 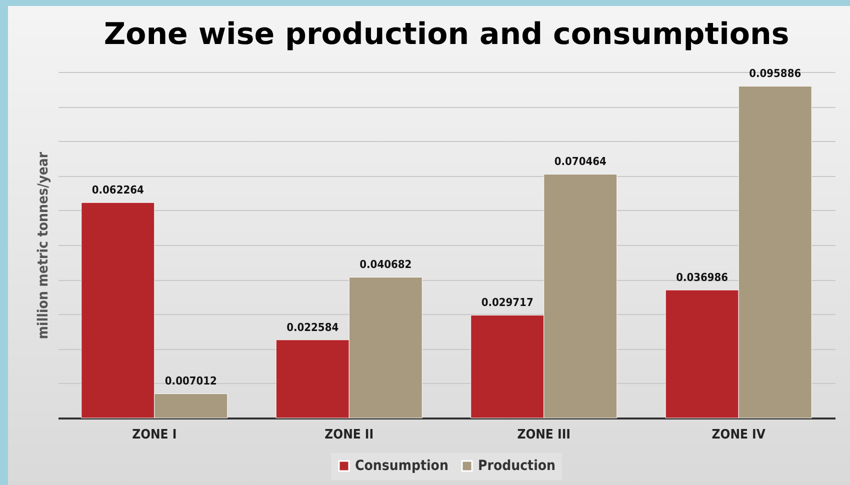 What do you see at coordinates (118, 190) in the screenshot?
I see `data-label: 0.062264` at bounding box center [118, 190].